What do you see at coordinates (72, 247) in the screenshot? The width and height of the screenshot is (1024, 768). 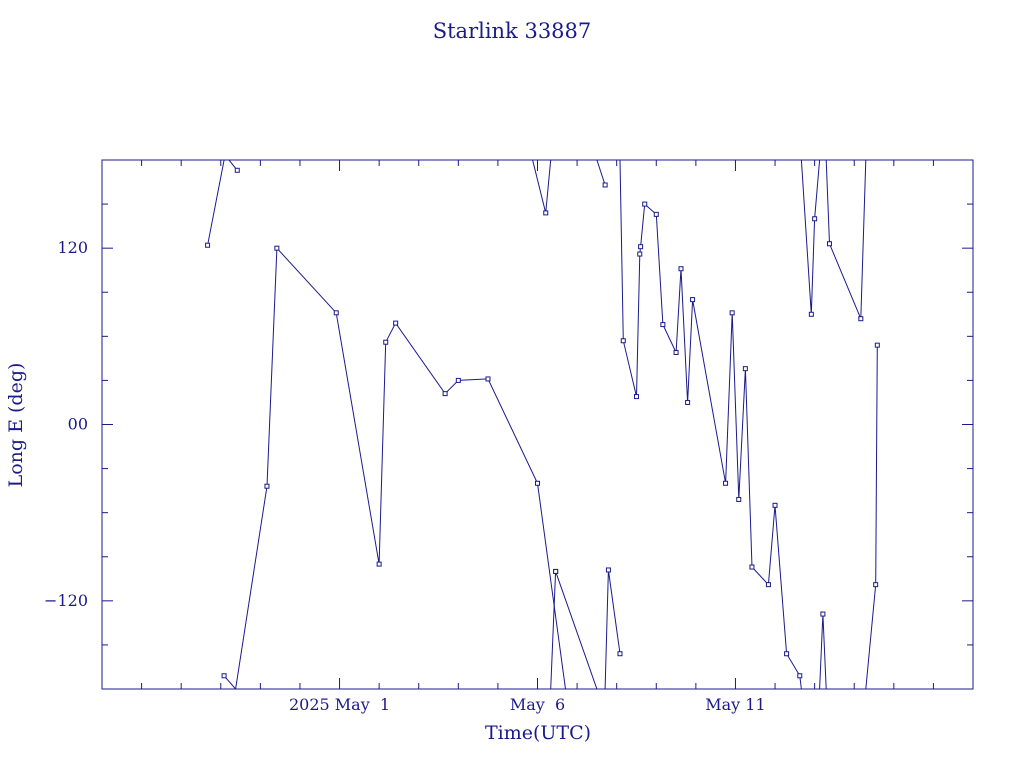 I see `y-tick-label: 120` at bounding box center [72, 247].